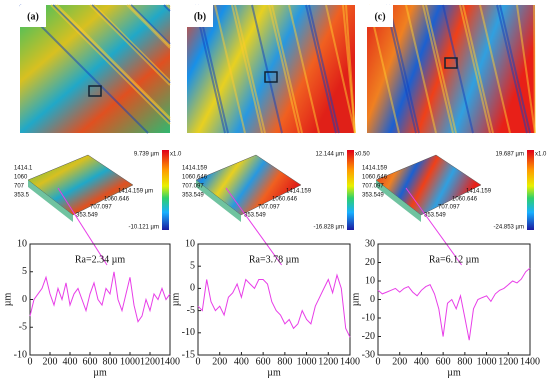 Image resolution: width=550 pixels, height=380 pixels. What do you see at coordinates (146, 155) in the screenshot?
I see `colorbar-max: 9.739 µm` at bounding box center [146, 155].